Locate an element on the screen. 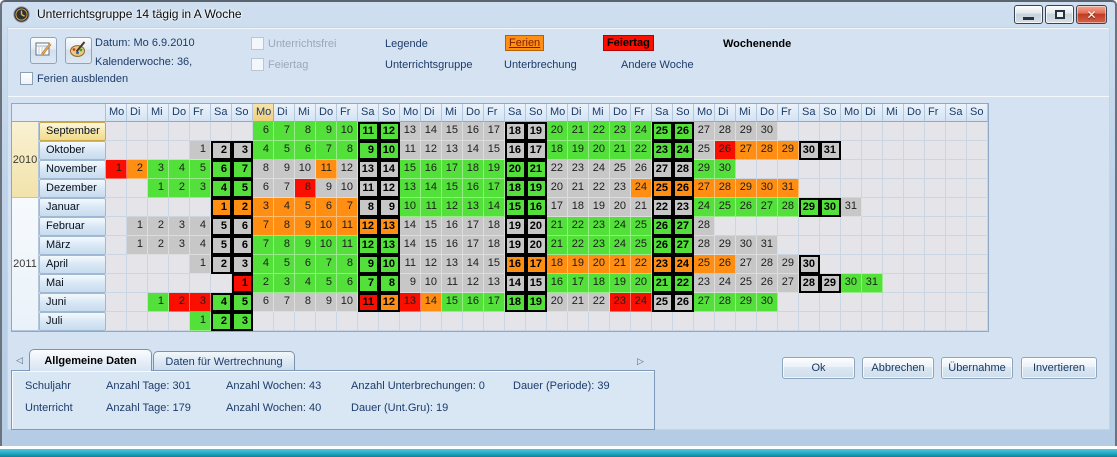 This screenshot has width=1117, height=457. invertieren-button: Invertieren is located at coordinates (1059, 368).